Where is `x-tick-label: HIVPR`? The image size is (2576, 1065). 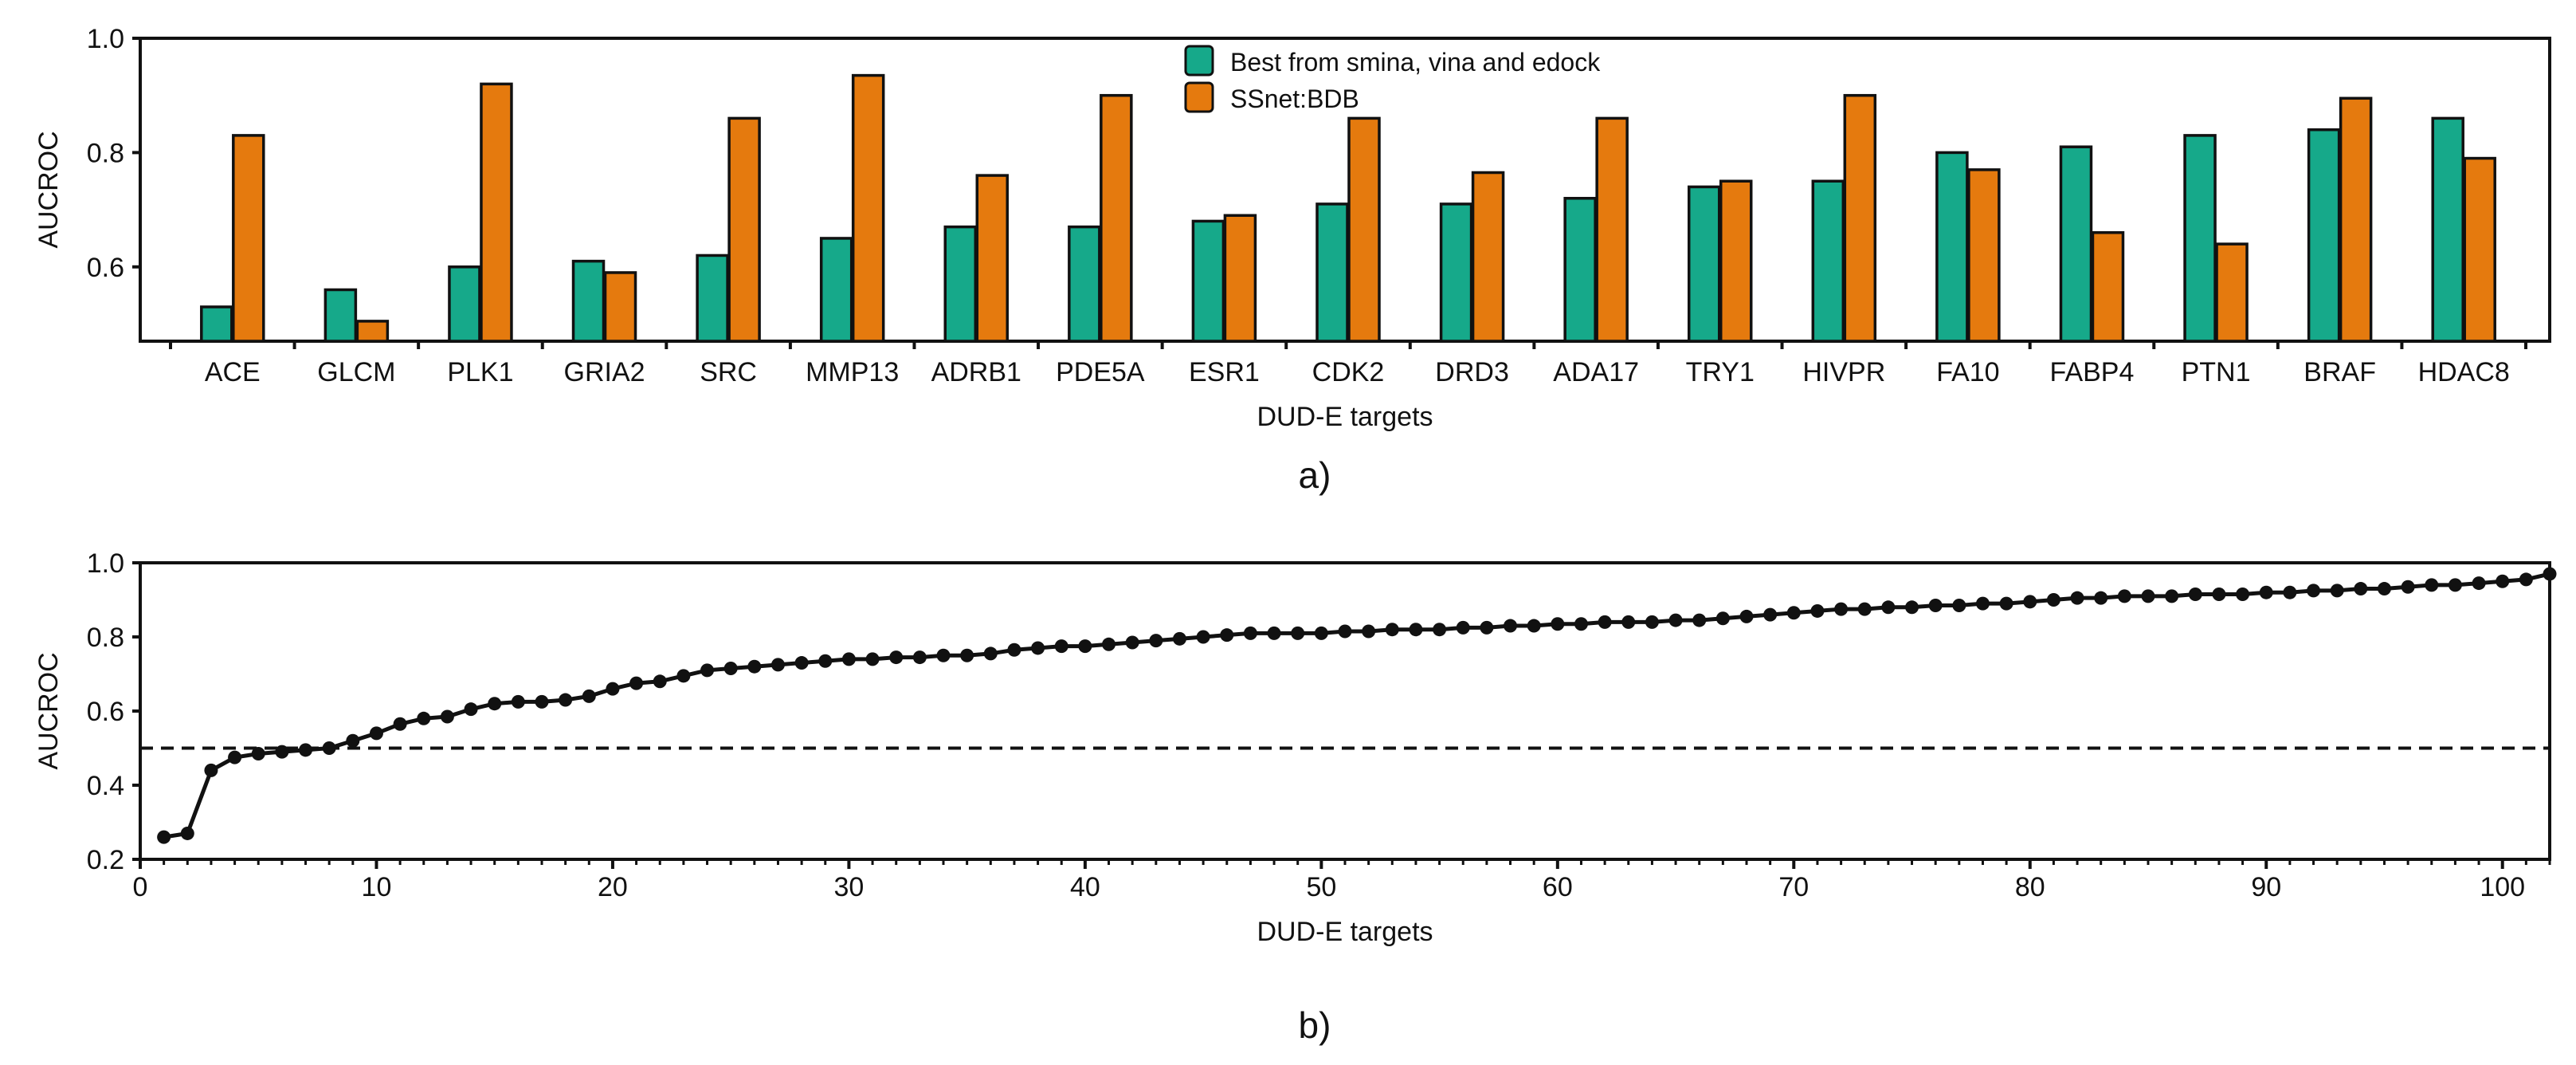
x-tick-label: HIVPR is located at coordinates (1844, 372).